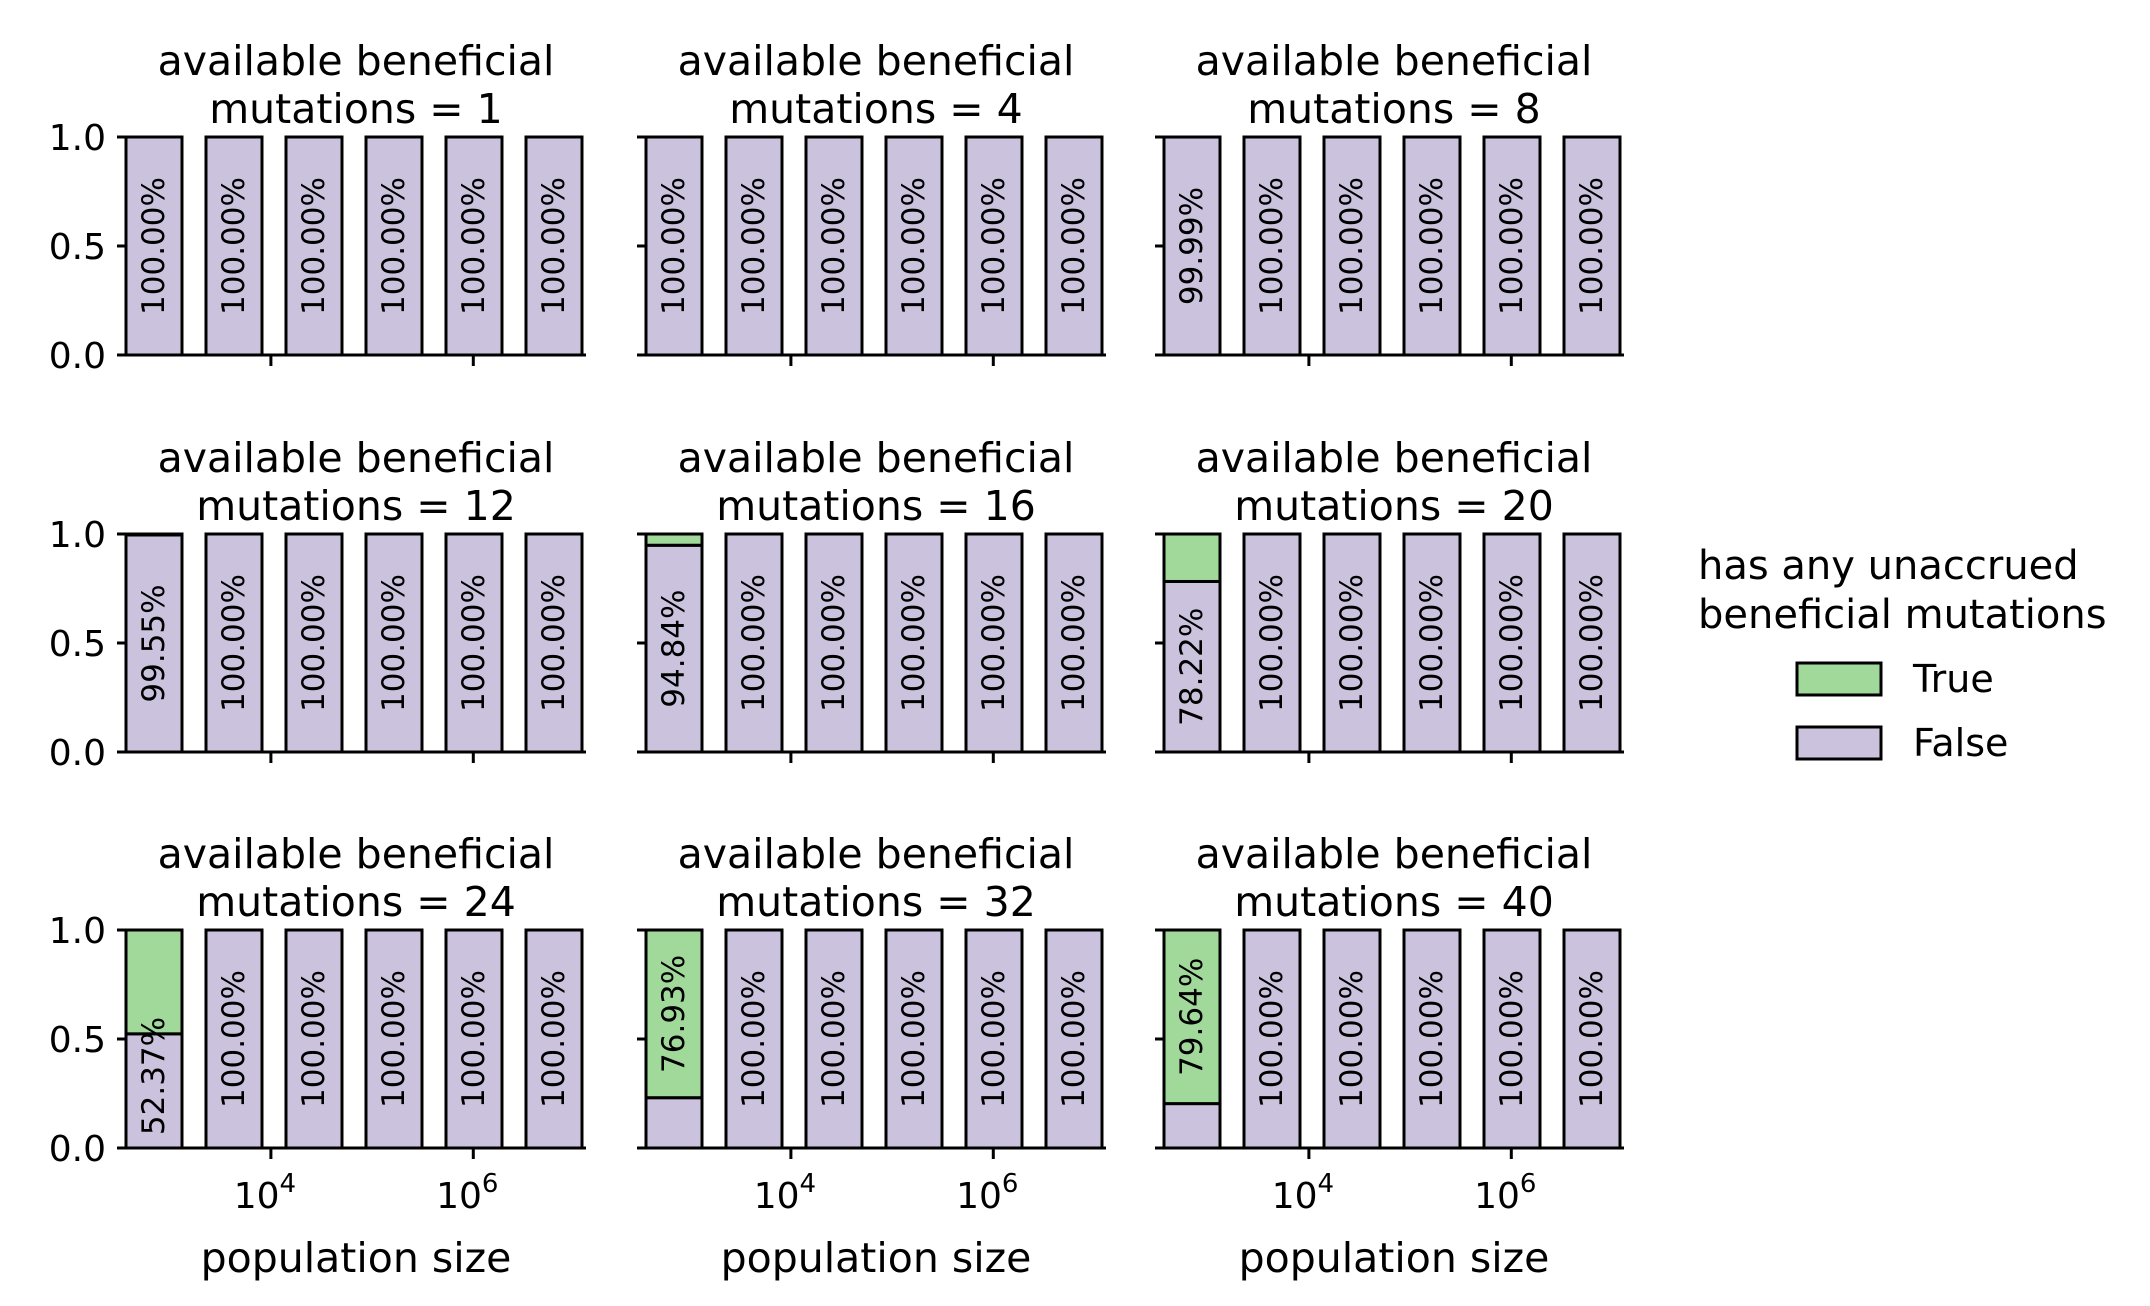 This screenshot has width=2150, height=1306. What do you see at coordinates (1394, 109) in the screenshot?
I see `panel-title-line-2: mutations = 8` at bounding box center [1394, 109].